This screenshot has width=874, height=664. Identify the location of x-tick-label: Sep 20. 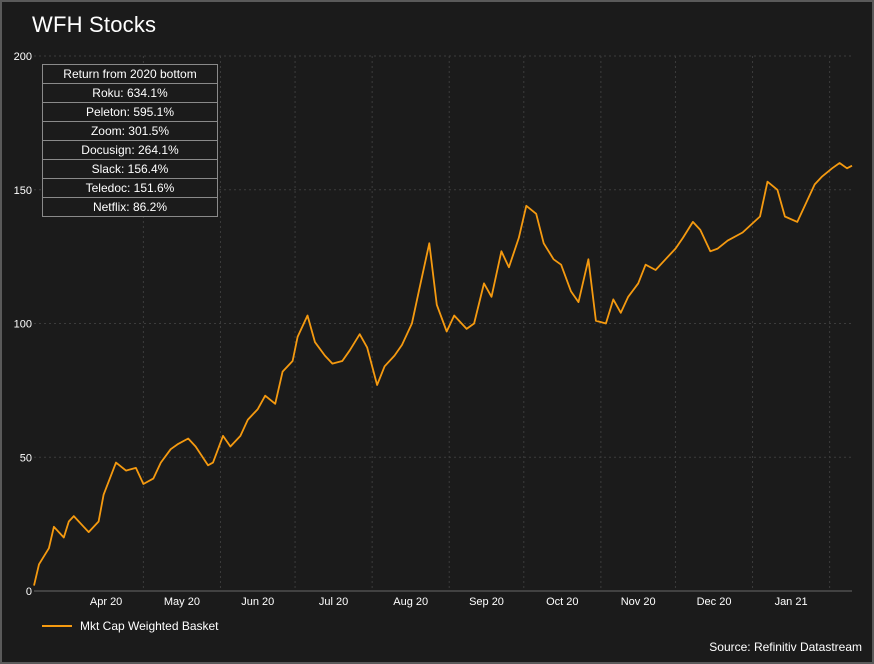
(486, 602).